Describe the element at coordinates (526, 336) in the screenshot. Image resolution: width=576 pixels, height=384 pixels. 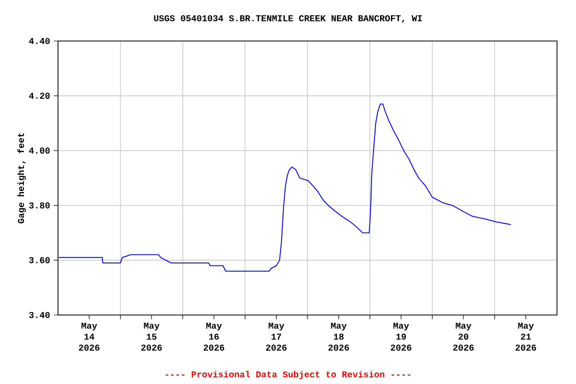
I see `x-tick-label: May 21 2026` at that location.